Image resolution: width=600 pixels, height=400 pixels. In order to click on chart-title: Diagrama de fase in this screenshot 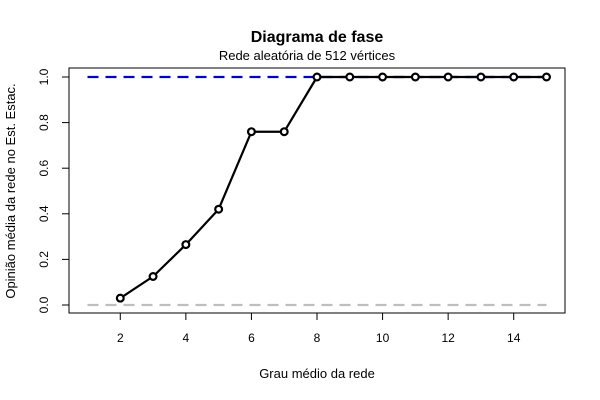, I will do `click(317, 37)`.